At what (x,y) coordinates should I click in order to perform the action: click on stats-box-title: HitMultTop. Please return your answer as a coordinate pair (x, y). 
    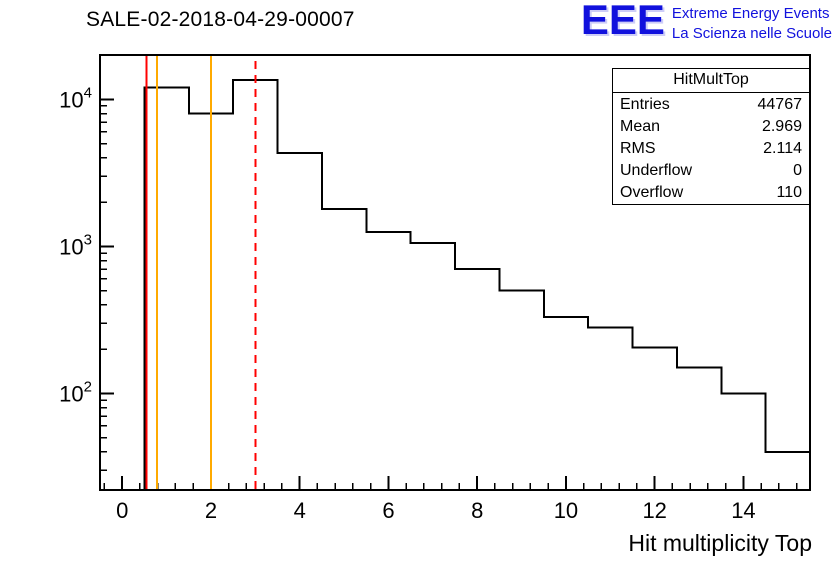
    Looking at the image, I should click on (711, 81).